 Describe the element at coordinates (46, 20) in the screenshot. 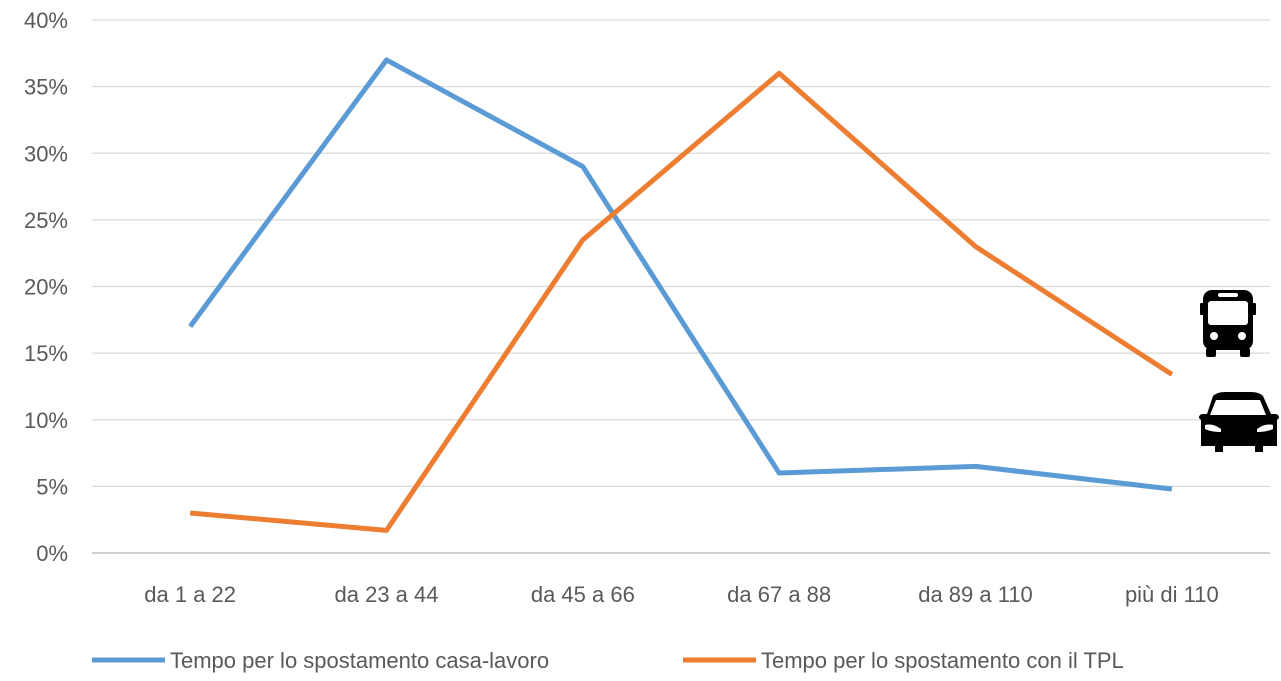

I see `y-tick-label: 40%` at that location.